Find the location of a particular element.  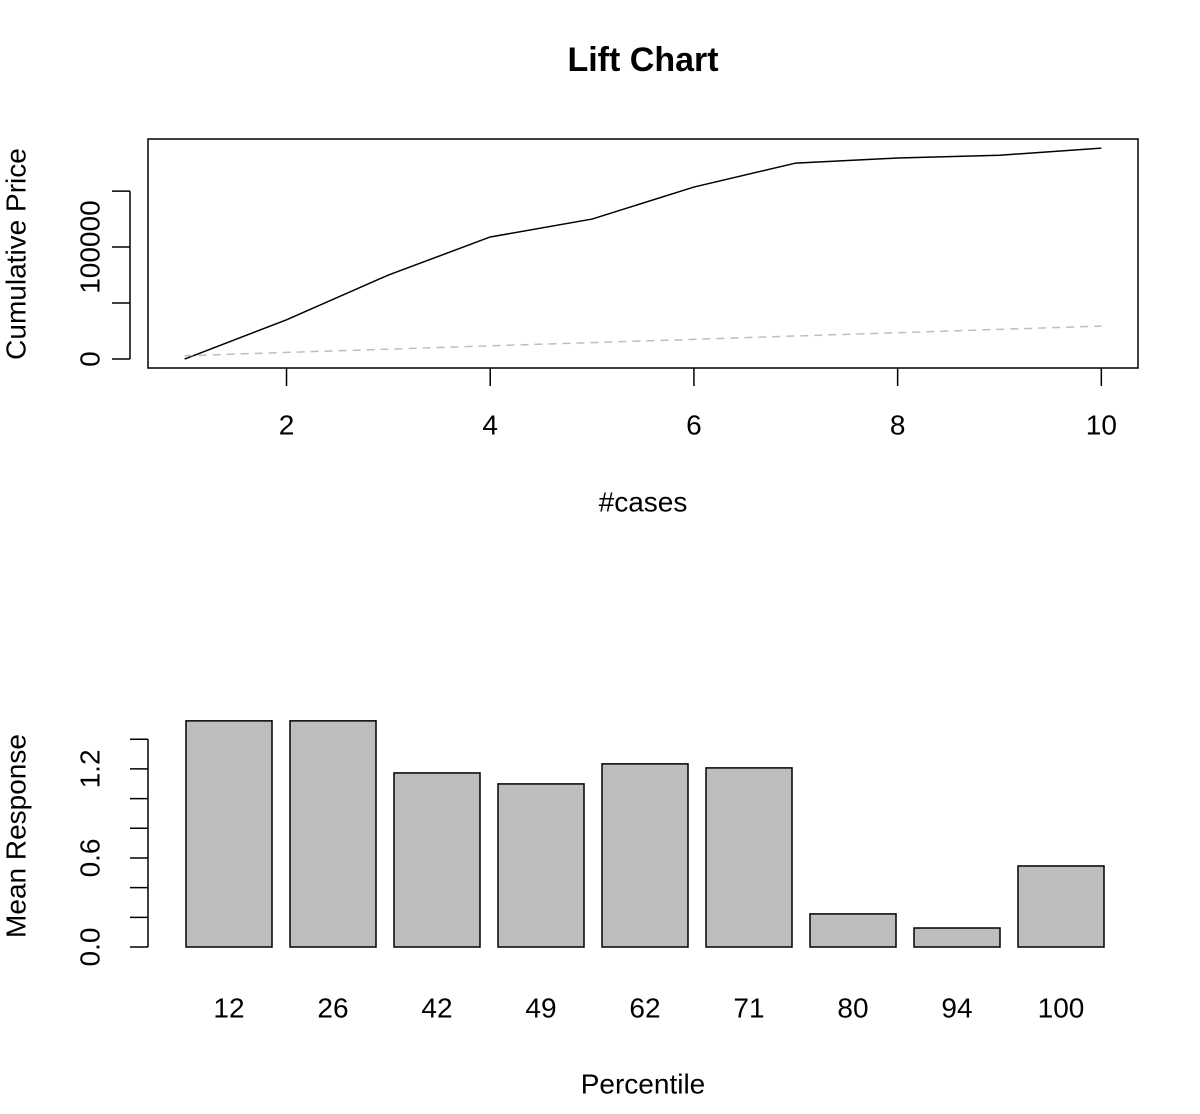

x-tick-label: 10 is located at coordinates (1101, 424).